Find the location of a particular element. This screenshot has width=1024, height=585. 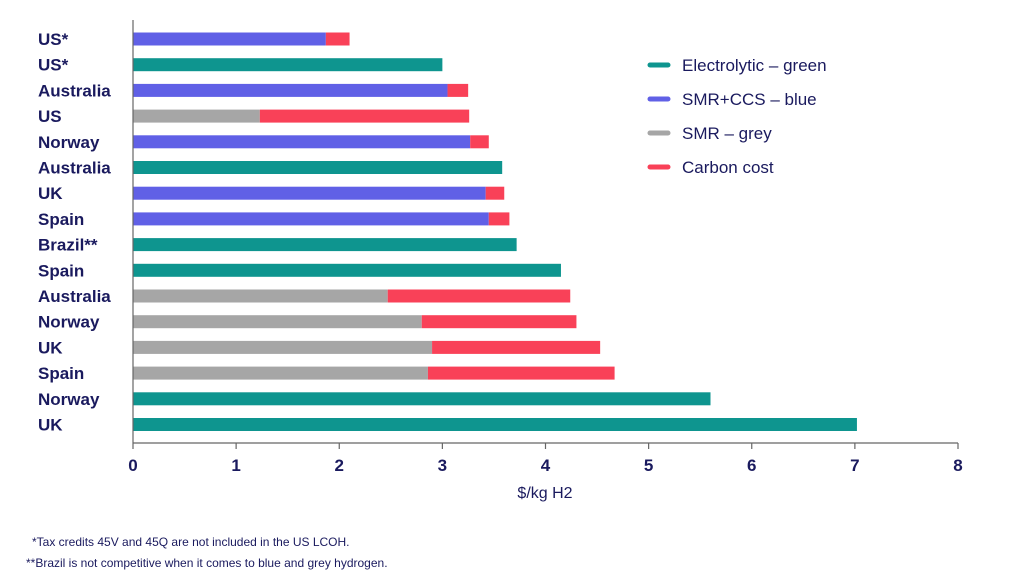

legend-label-carbon-cost: Carbon cost is located at coordinates (728, 167).